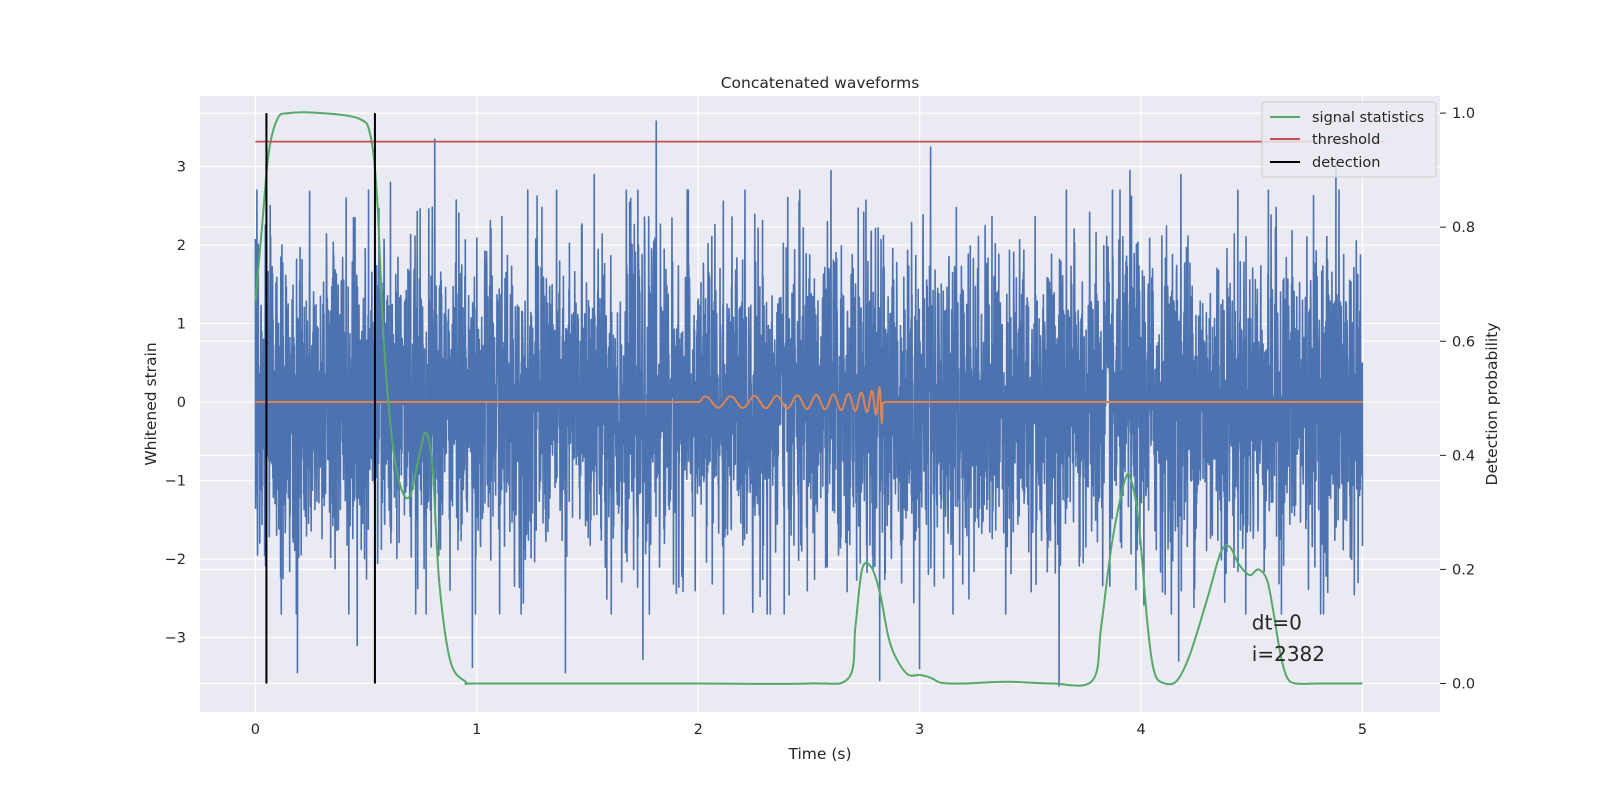 The height and width of the screenshot is (800, 1600). Describe the element at coordinates (1288, 638) in the screenshot. I see `annotations: dt=0 i=2382` at that location.